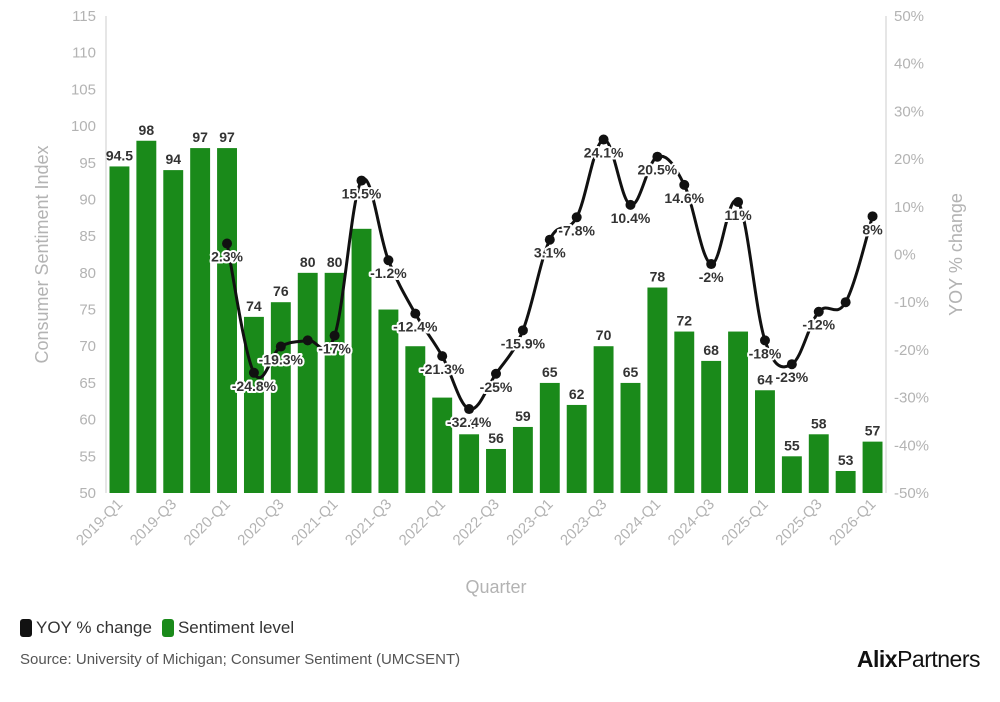 The height and width of the screenshot is (702, 1000). I want to click on y-right-tick-label: -10%, so click(911, 302).